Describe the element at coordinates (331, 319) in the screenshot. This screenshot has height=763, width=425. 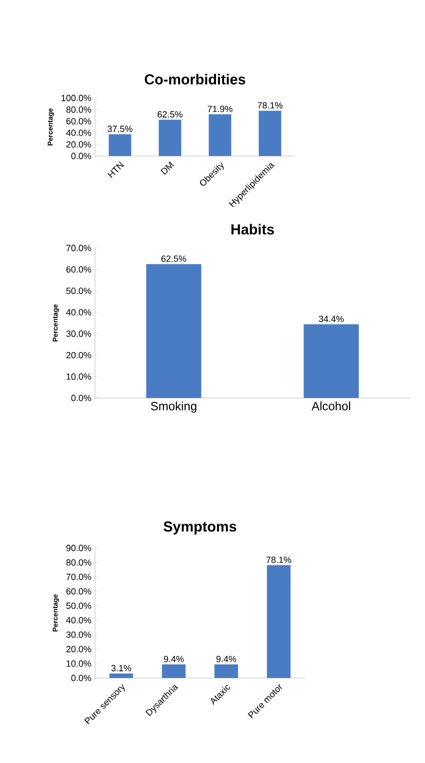
I see `data-label: 34.4%` at that location.